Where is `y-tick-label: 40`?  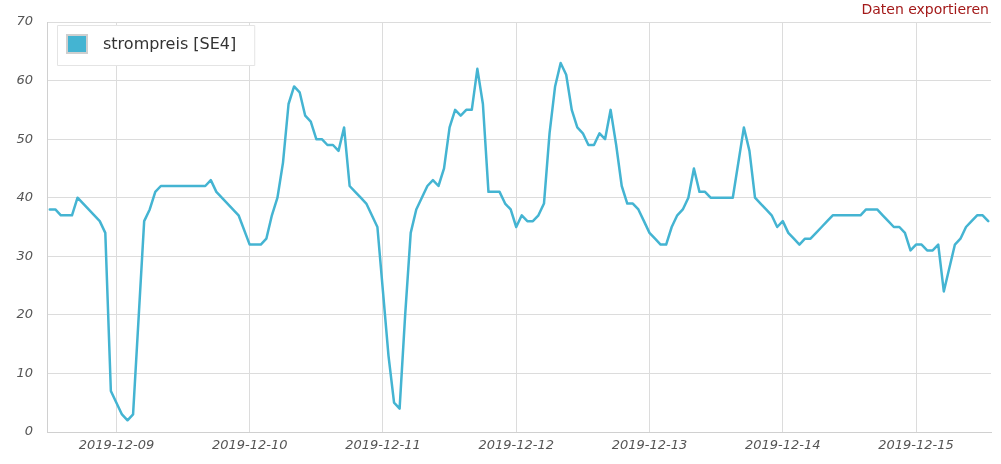
y-tick-label: 40 is located at coordinates (24, 197).